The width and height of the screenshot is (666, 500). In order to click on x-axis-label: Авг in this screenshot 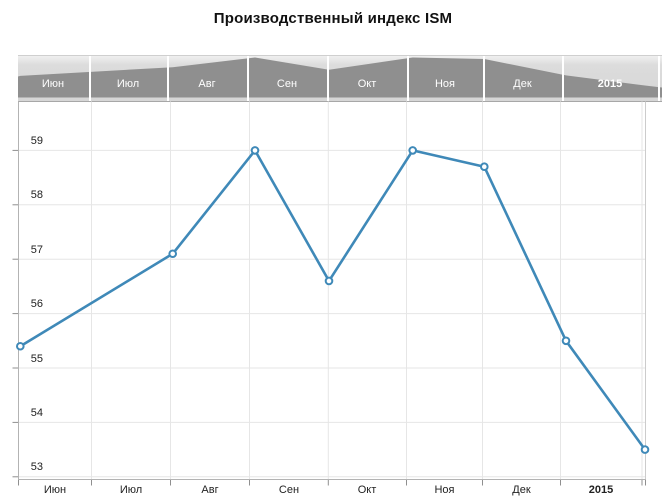, I will do `click(210, 490)`.